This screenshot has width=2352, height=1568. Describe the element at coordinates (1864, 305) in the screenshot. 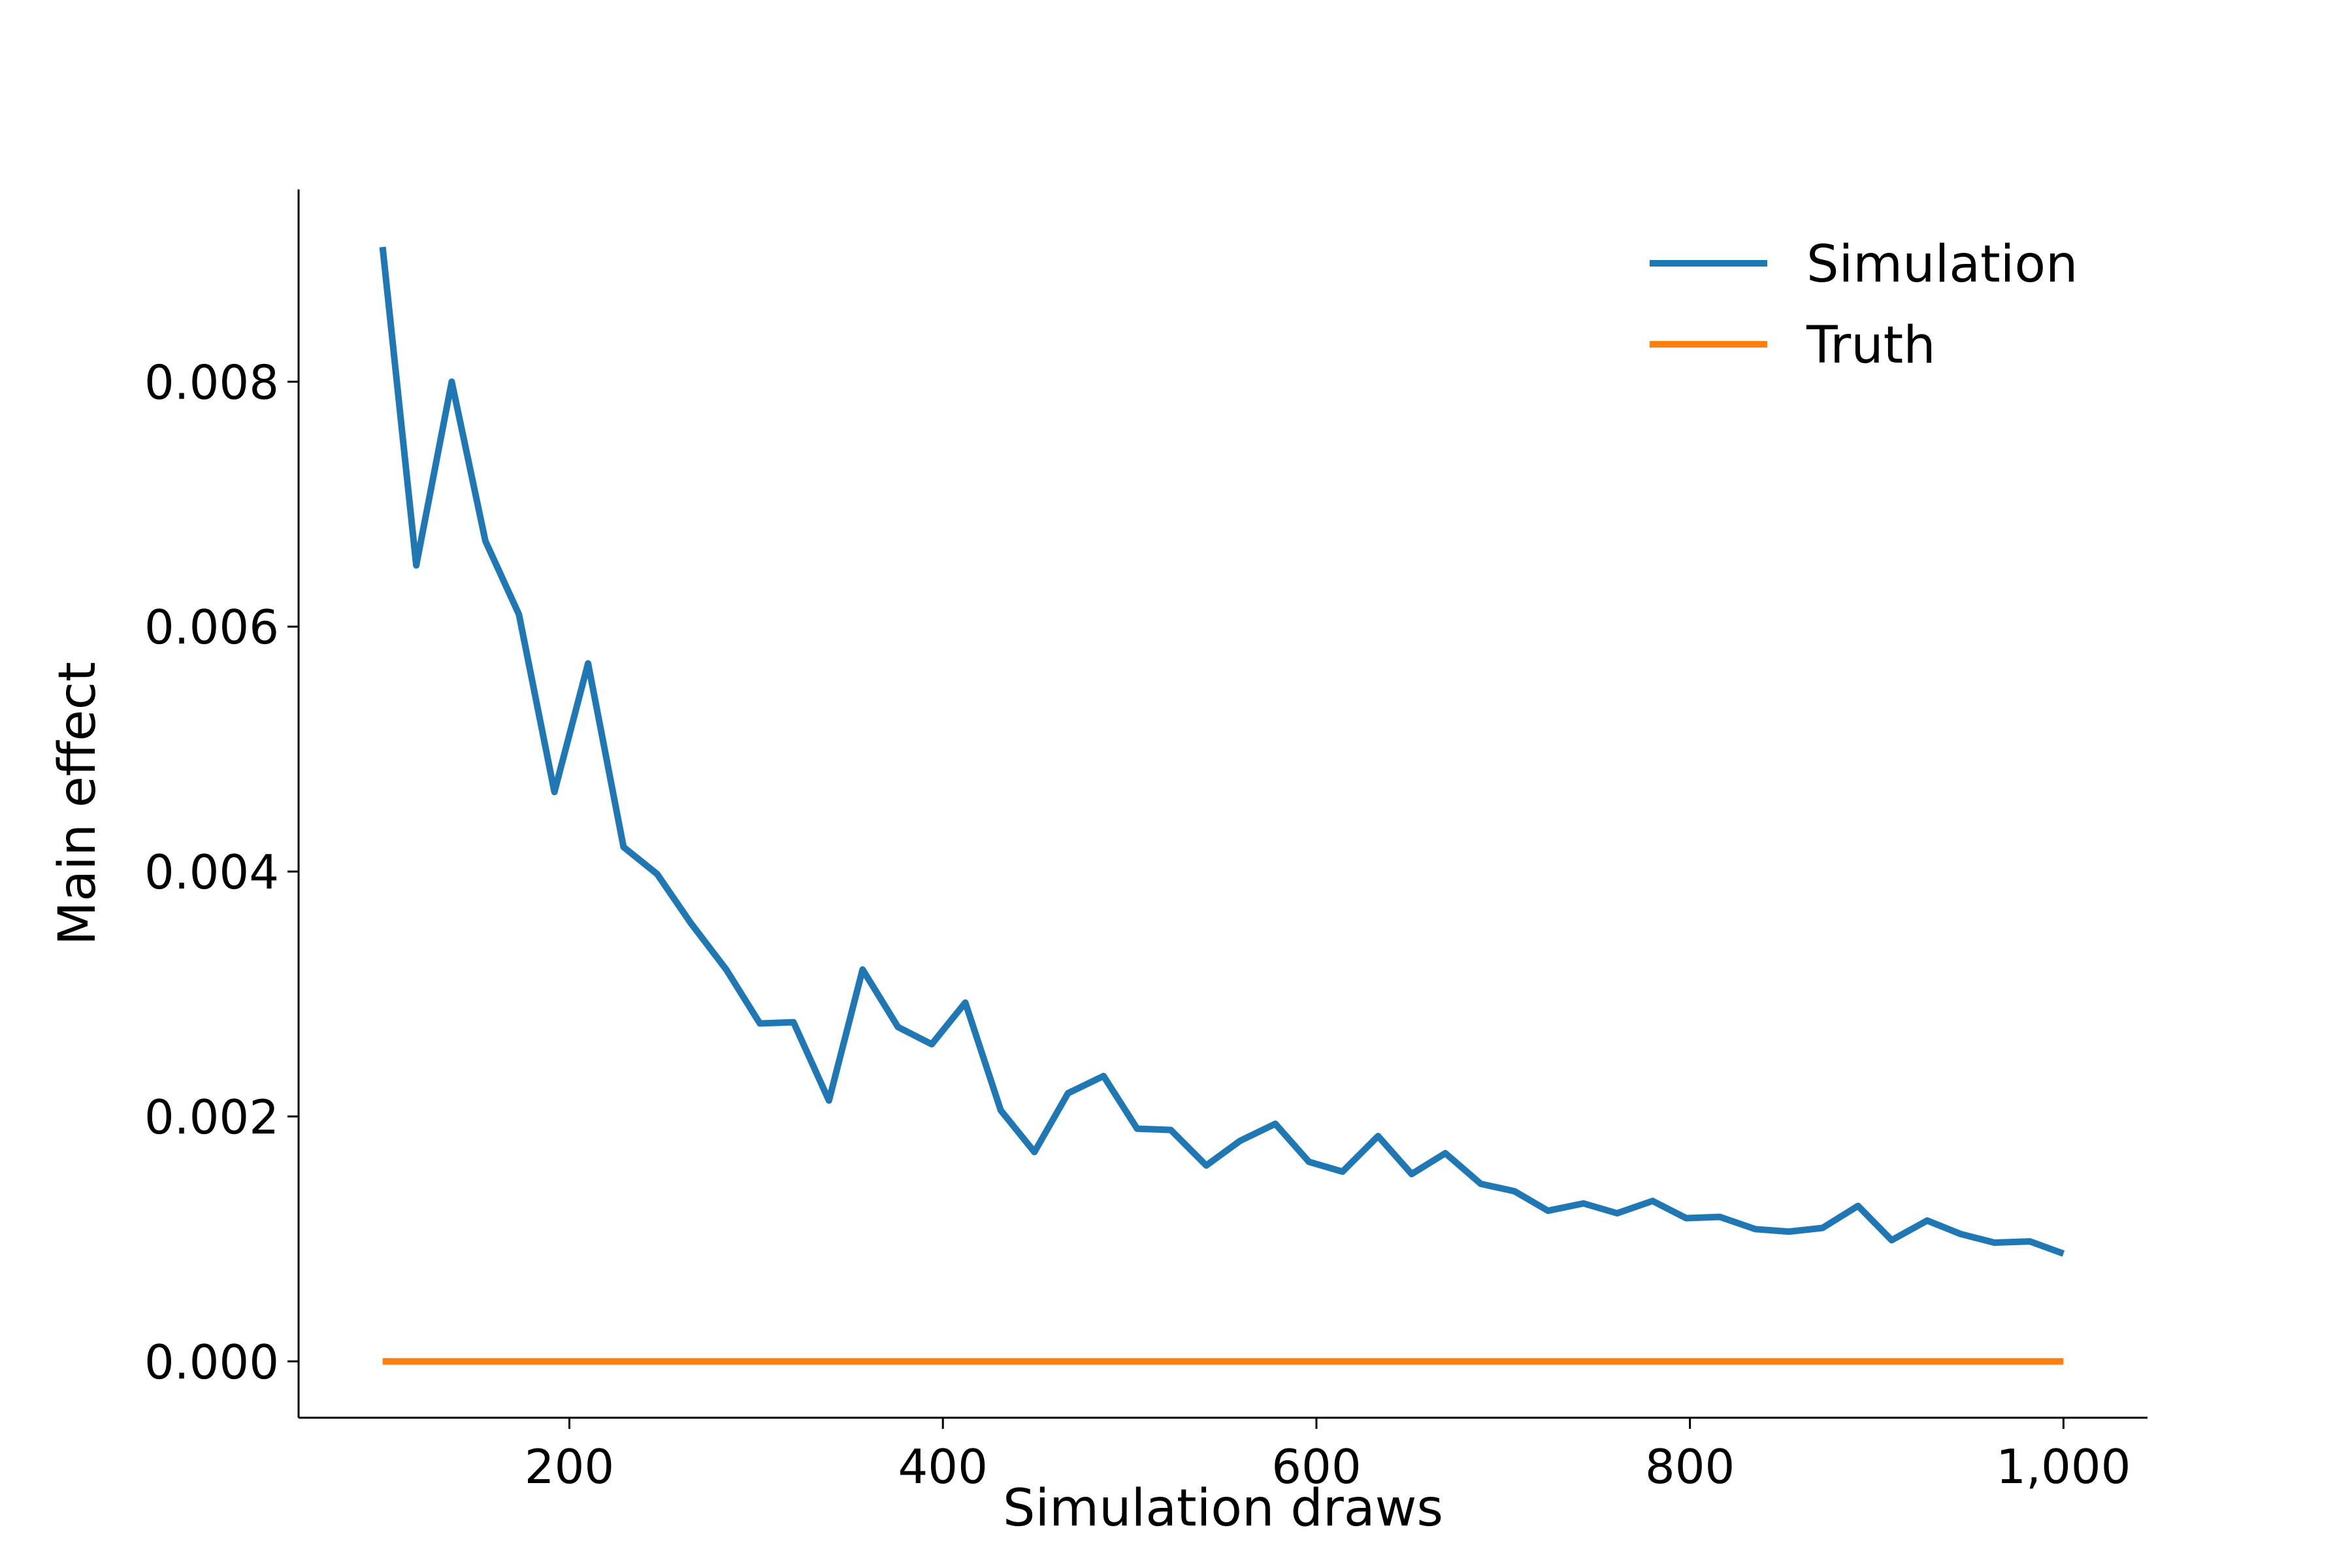

I see `legend: Simulation Truth` at that location.